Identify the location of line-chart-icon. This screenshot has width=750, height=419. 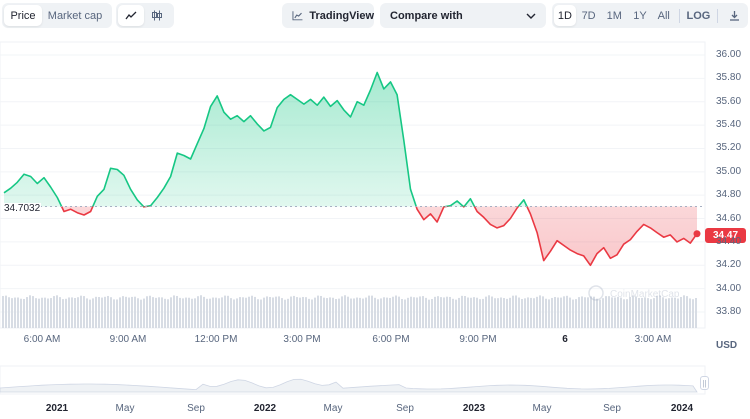
(131, 15).